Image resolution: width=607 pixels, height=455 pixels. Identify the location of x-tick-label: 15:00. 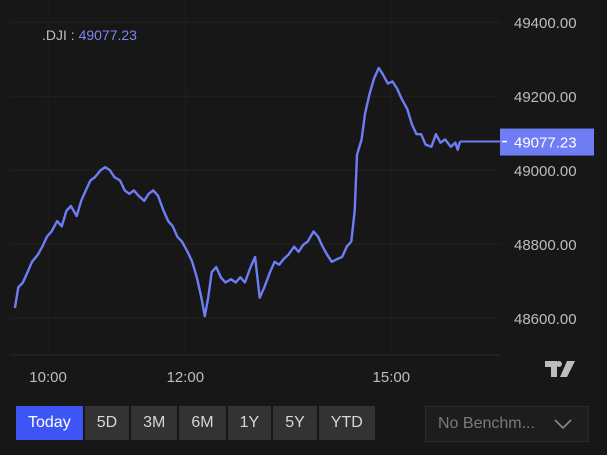
(392, 377).